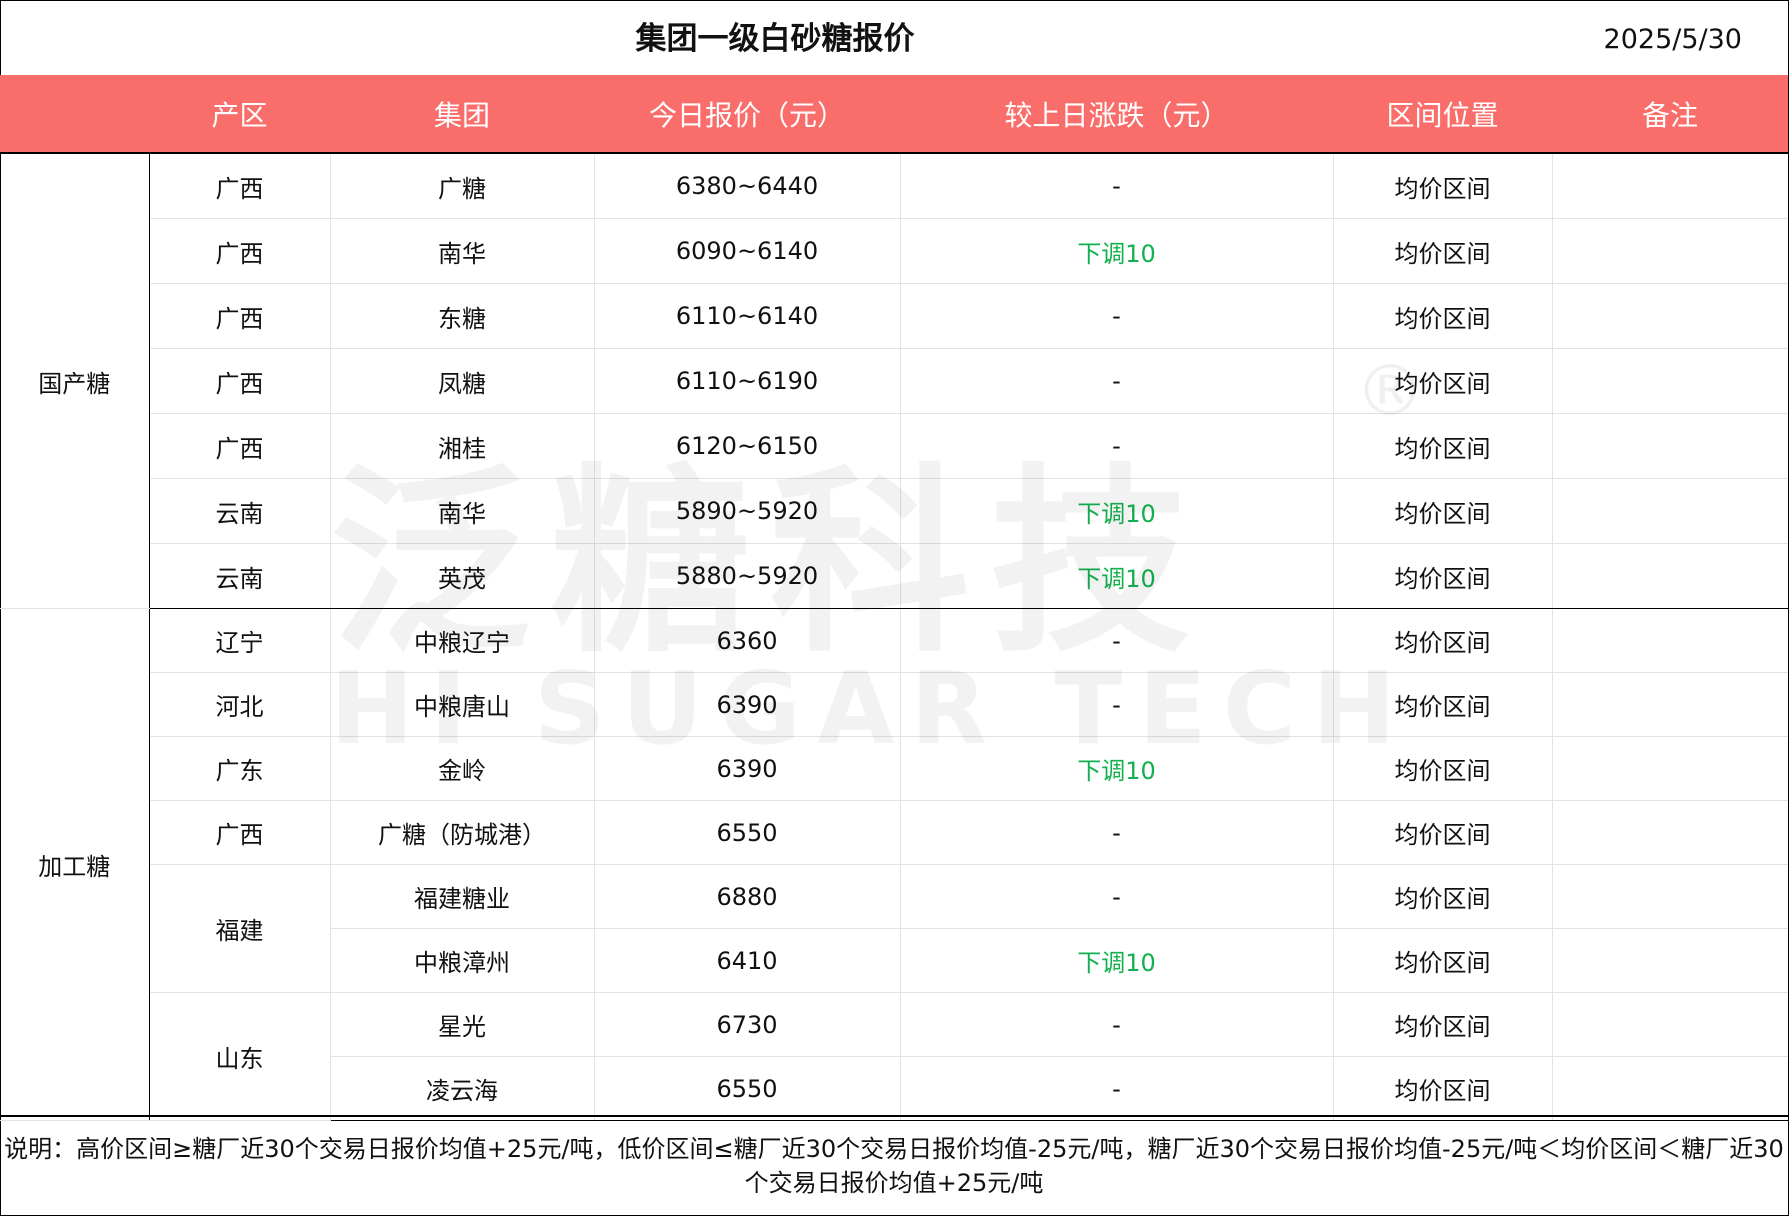  Describe the element at coordinates (239, 576) in the screenshot. I see `region-cell: 云南` at that location.